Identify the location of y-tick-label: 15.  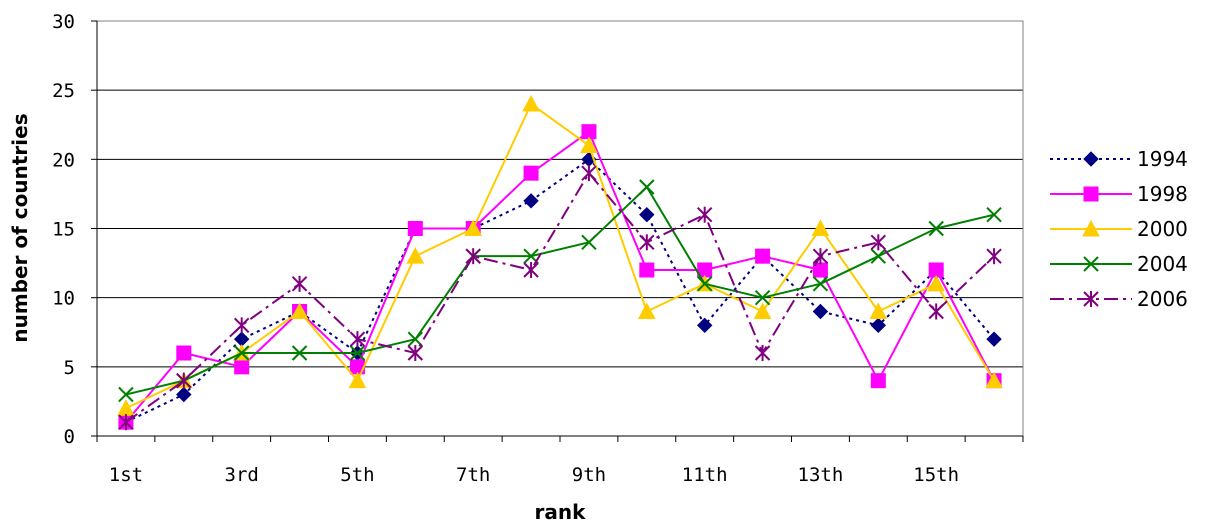
(63, 230).